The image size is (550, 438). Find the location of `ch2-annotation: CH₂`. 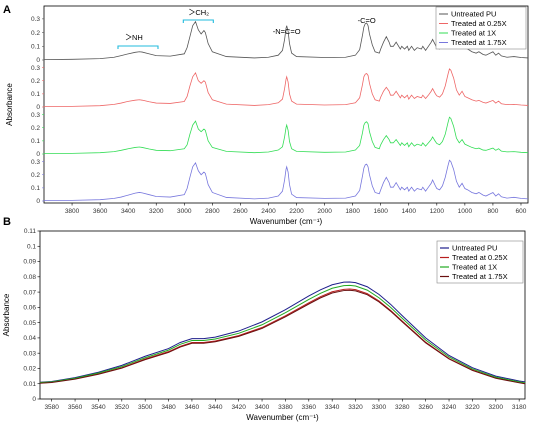

ch2-annotation: CH₂ is located at coordinates (202, 12).